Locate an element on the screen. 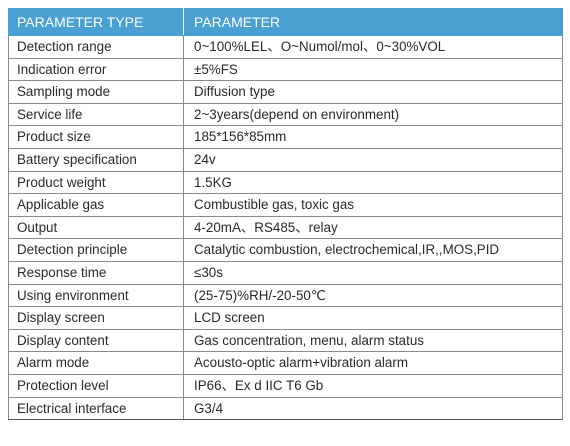 The height and width of the screenshot is (446, 570). table-row: Indication error ±5%FS is located at coordinates (285, 69).